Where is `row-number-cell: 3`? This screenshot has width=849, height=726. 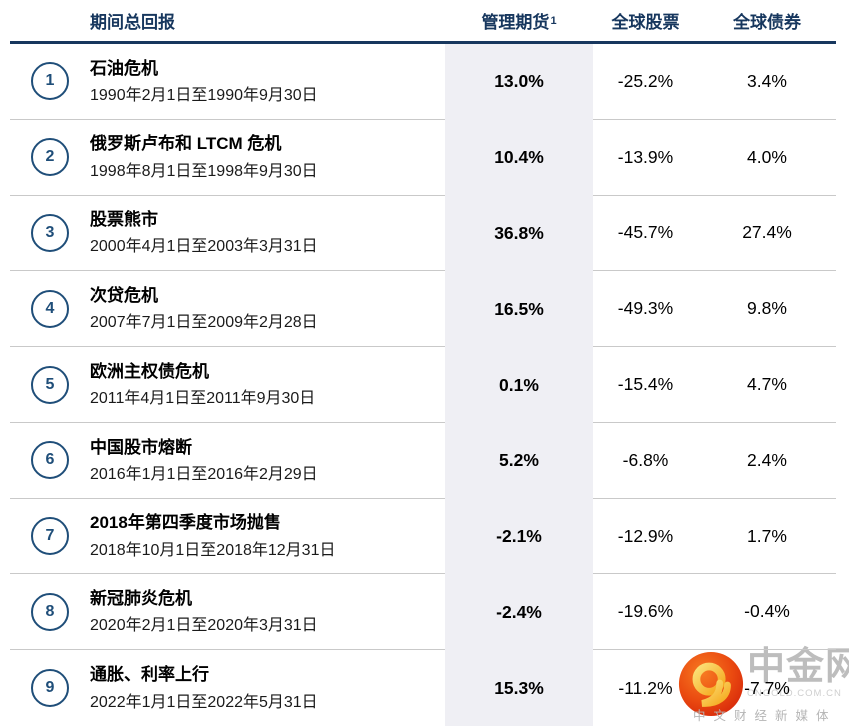
row-number-cell: 3 is located at coordinates (50, 234).